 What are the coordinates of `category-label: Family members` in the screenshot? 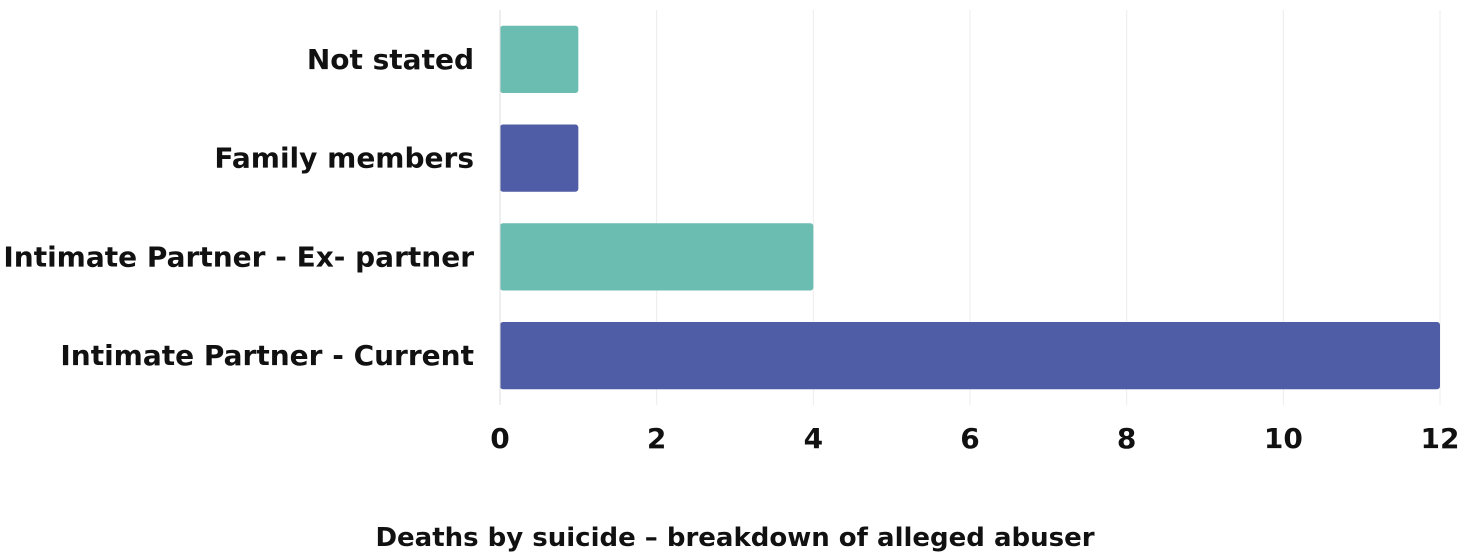 It's located at (344, 158).